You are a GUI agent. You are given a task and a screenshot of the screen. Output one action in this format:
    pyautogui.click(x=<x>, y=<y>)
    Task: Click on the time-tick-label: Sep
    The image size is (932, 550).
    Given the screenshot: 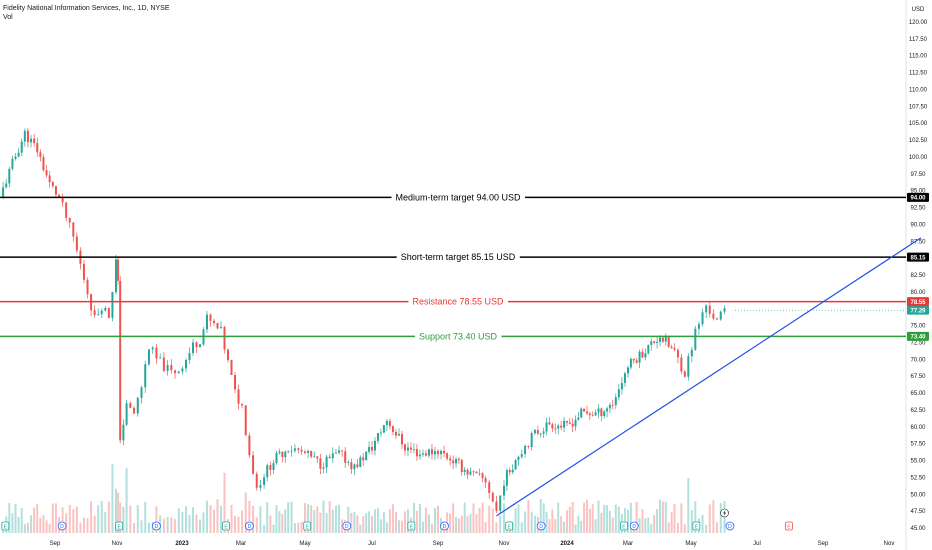 What is the action you would take?
    pyautogui.click(x=438, y=544)
    